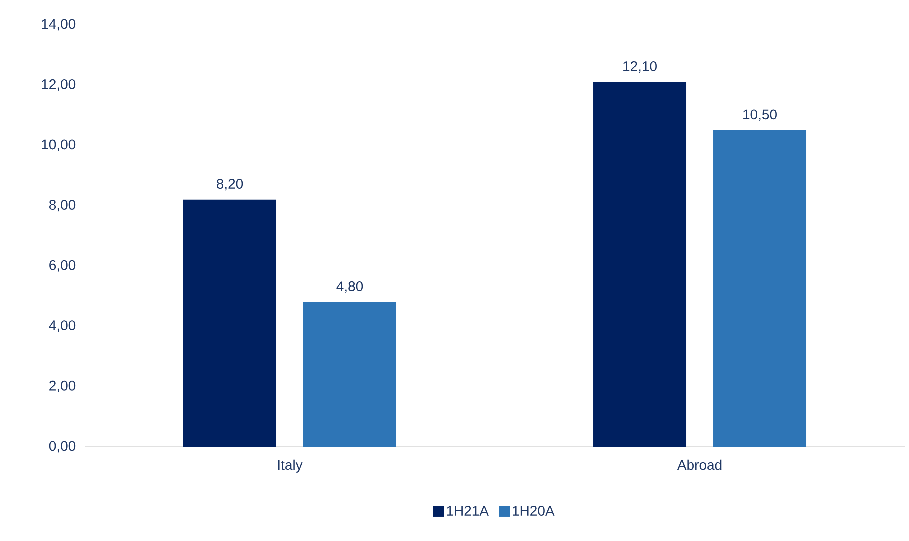 The height and width of the screenshot is (541, 909). What do you see at coordinates (63, 266) in the screenshot?
I see `y-tick-label: 6,00` at bounding box center [63, 266].